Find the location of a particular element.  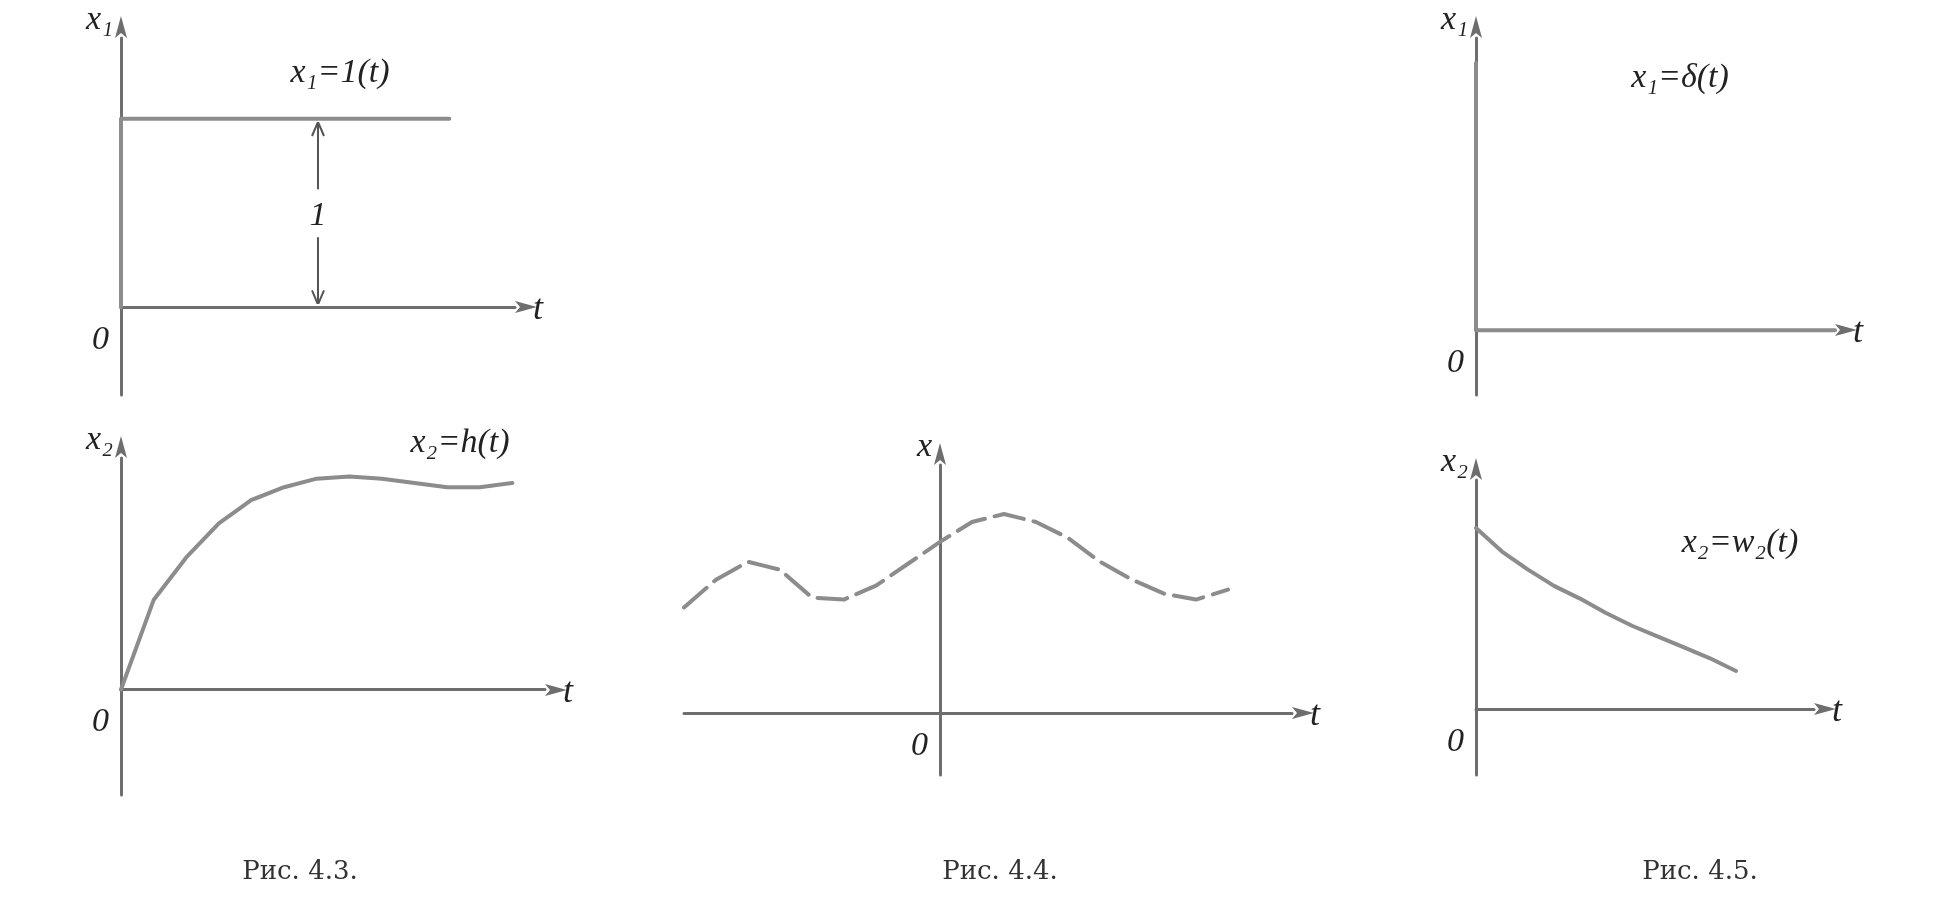

chart-title: x₂=w₂(t) is located at coordinates (1739, 540).